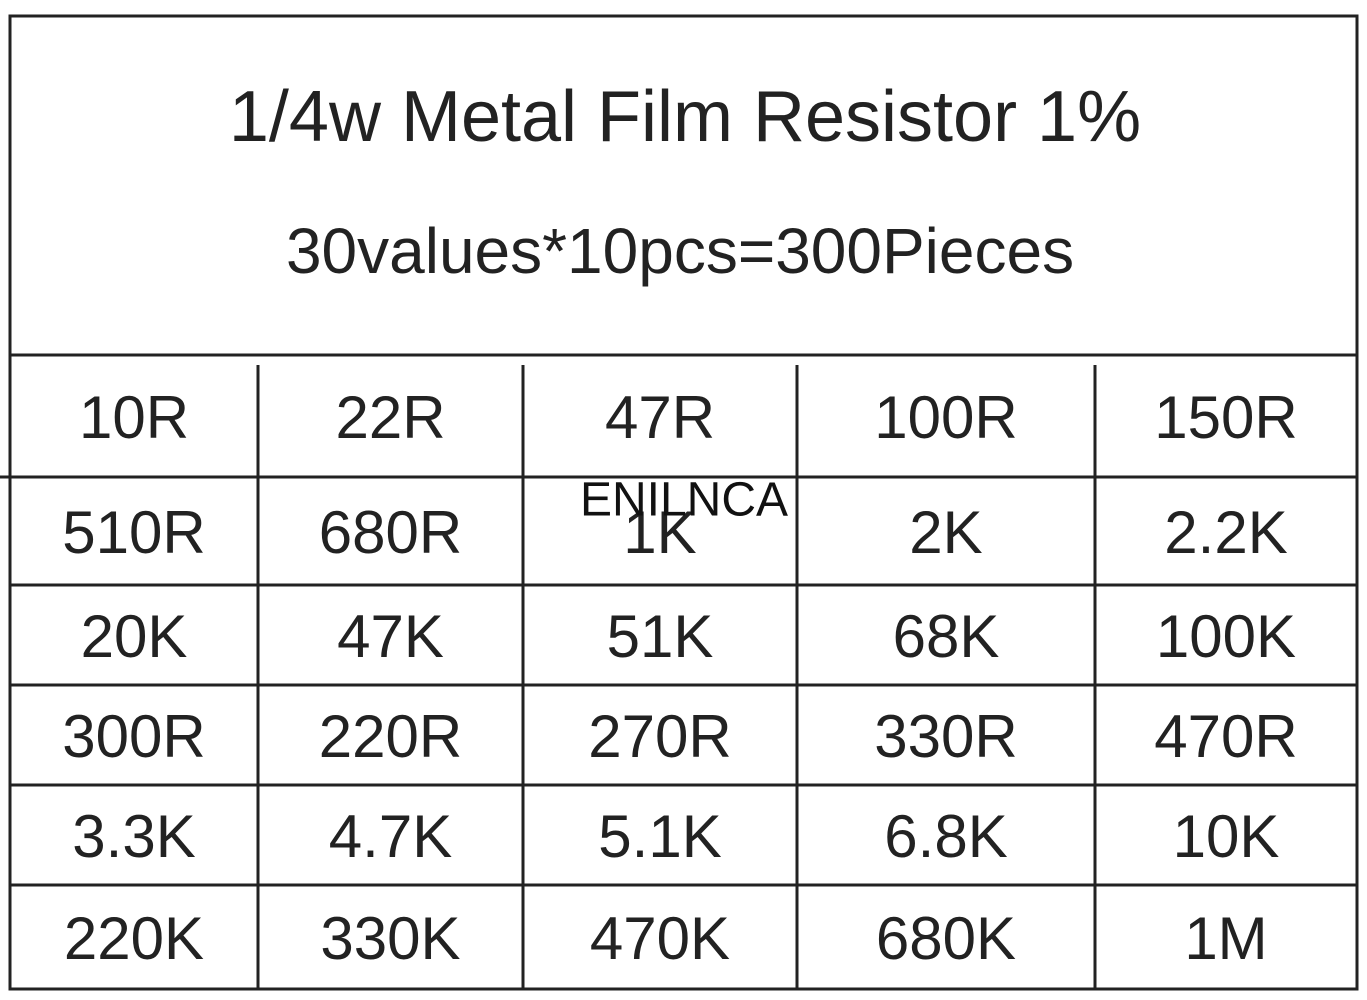 Image resolution: width=1367 pixels, height=1000 pixels. I want to click on cell: 47K, so click(390, 636).